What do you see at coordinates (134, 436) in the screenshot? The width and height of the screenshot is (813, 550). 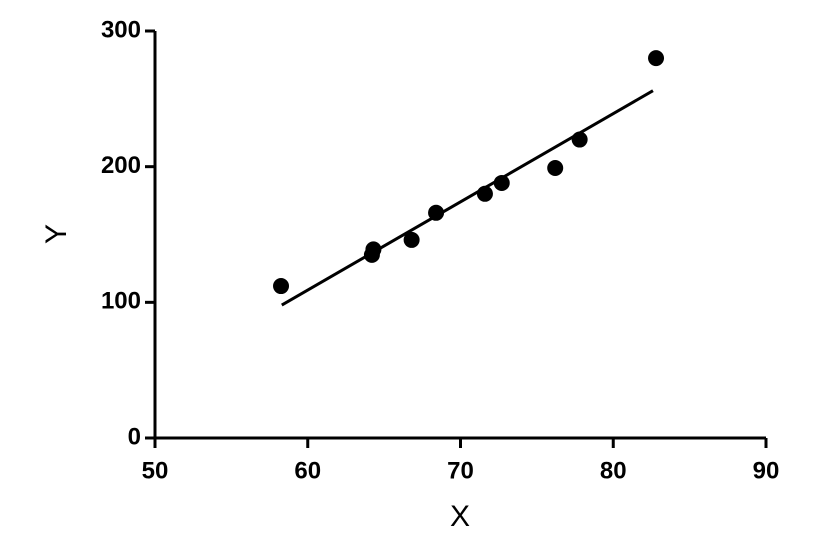 I see `y-tick-label: 0` at bounding box center [134, 436].